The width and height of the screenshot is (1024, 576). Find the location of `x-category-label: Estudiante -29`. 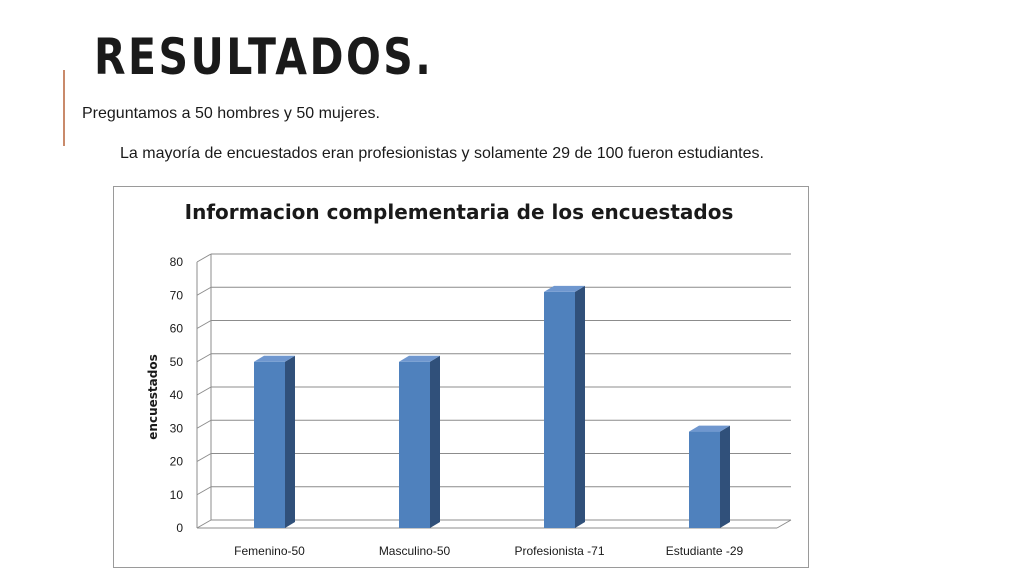

x-category-label: Estudiante -29 is located at coordinates (705, 551).